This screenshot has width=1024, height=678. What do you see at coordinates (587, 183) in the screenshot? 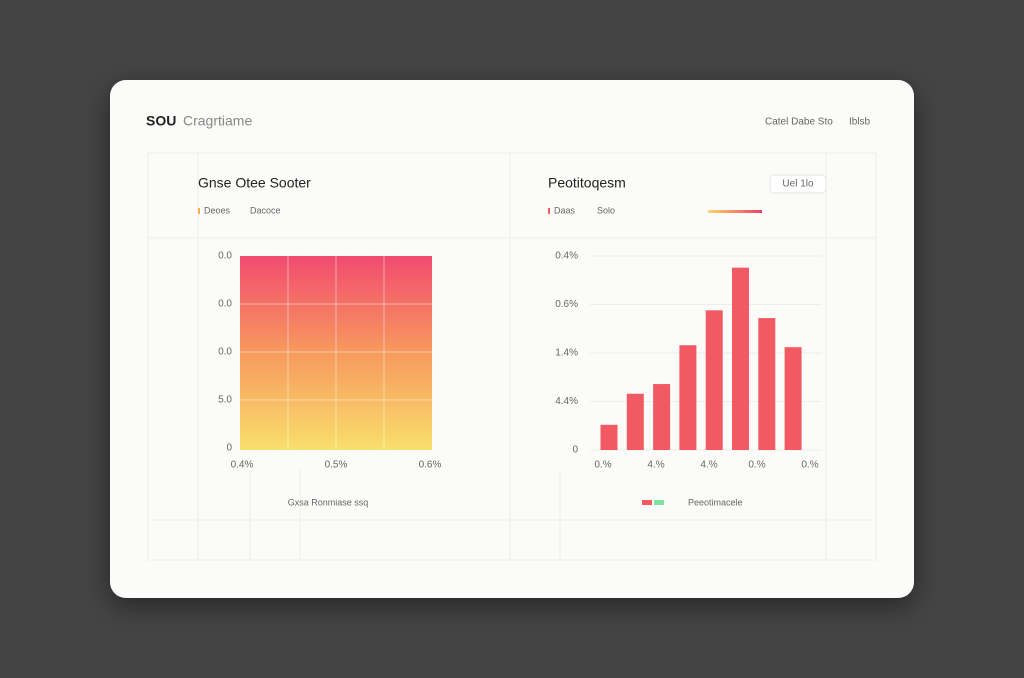
I see `panel-title: Peotitoqesm` at bounding box center [587, 183].